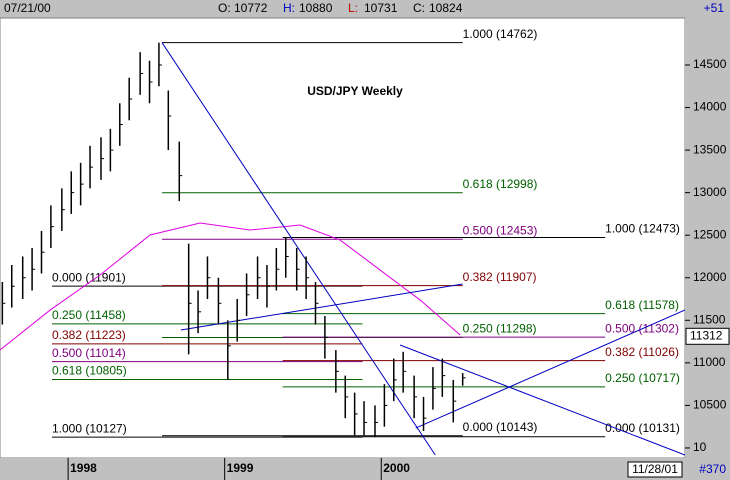 Image resolution: width=730 pixels, height=480 pixels. I want to click on header-field-value: 10772, so click(251, 8).